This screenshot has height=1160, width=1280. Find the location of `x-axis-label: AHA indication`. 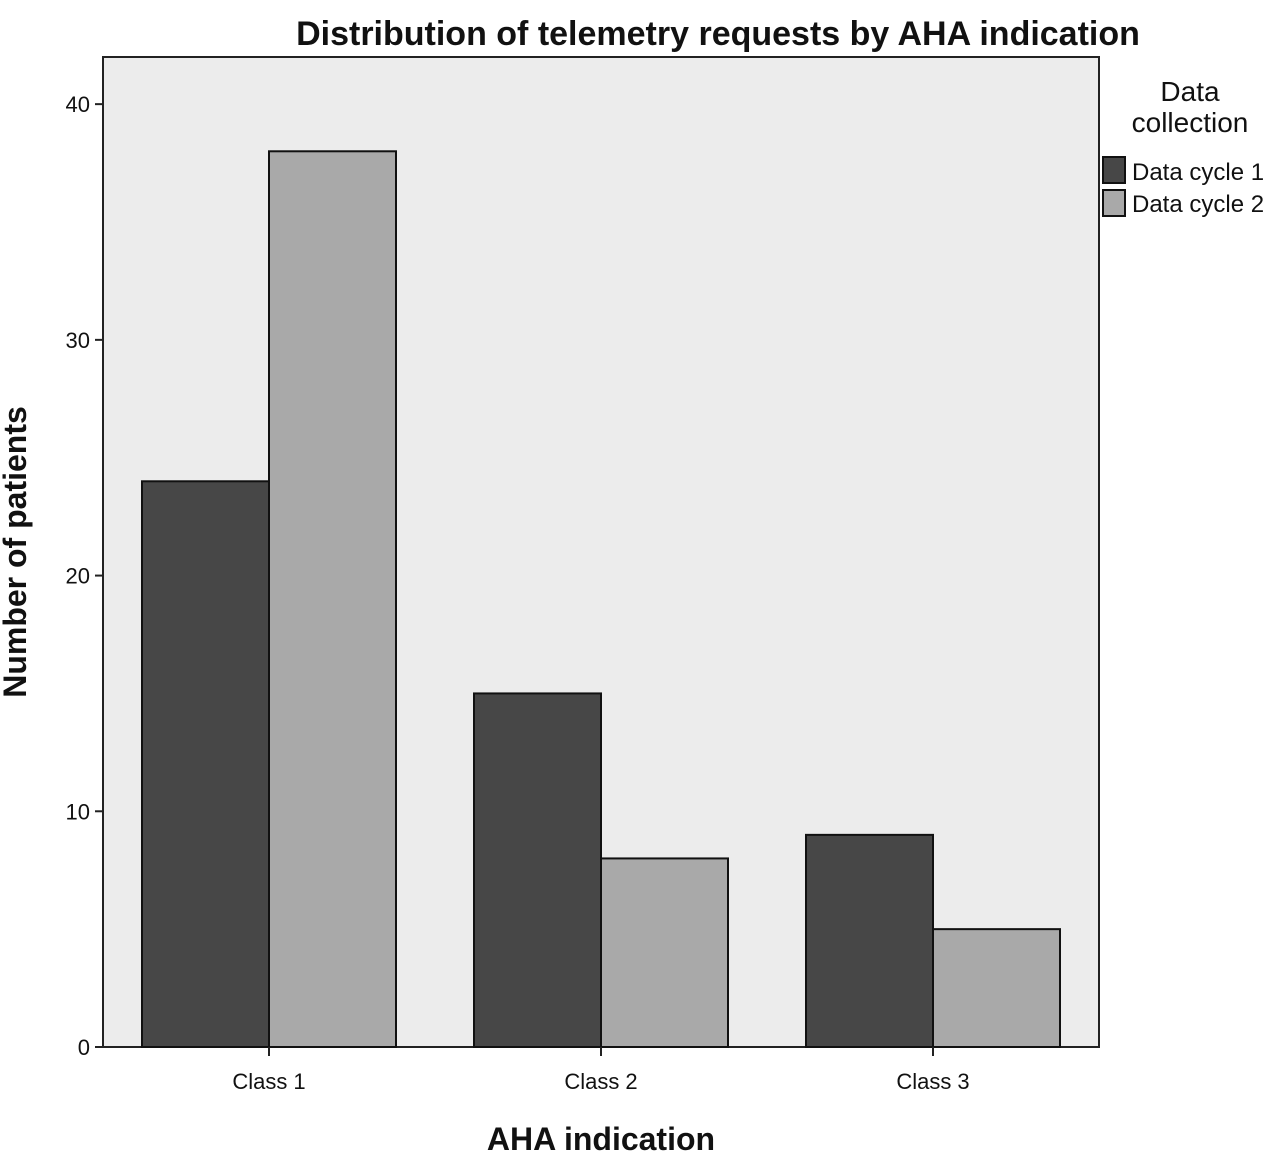

x-axis-label: AHA indication is located at coordinates (601, 1139).